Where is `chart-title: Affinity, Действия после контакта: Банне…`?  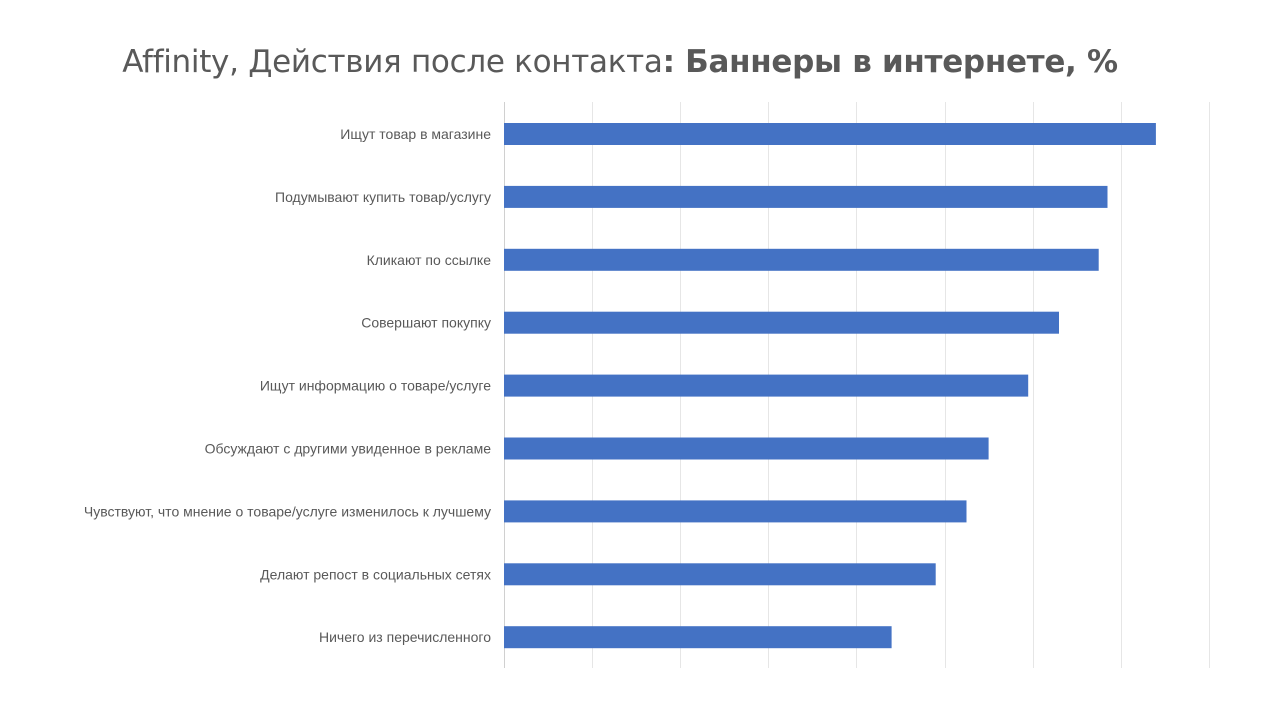 chart-title: Affinity, Действия после контакта: Банне… is located at coordinates (620, 62).